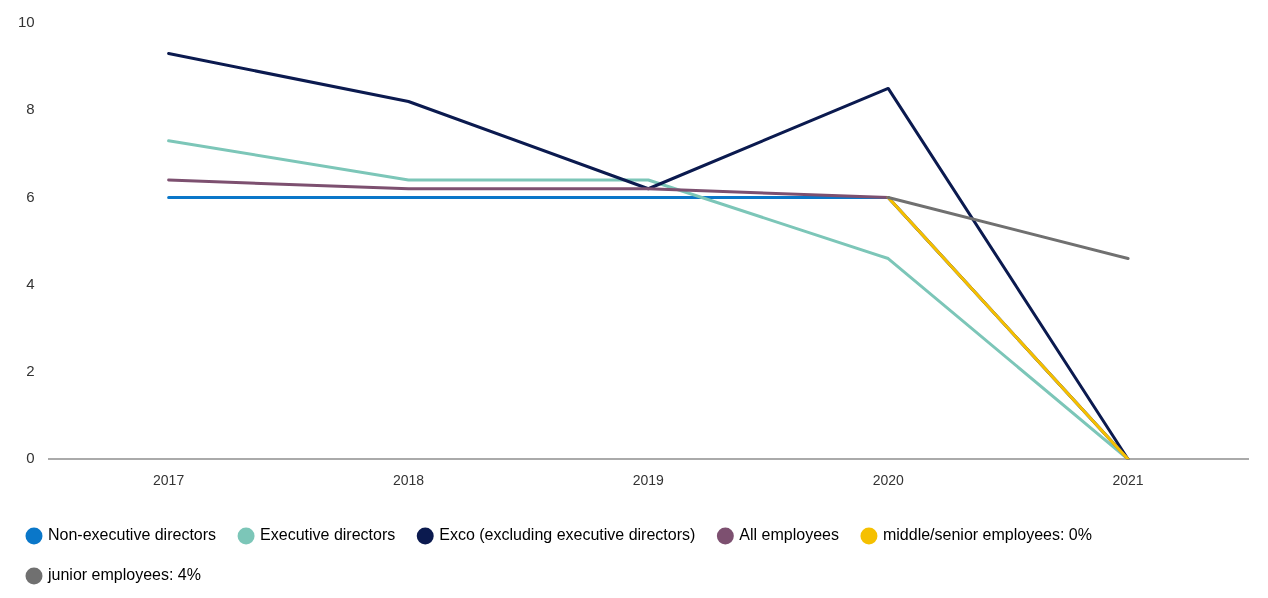 The image size is (1268, 598). I want to click on y-tick-label: 8, so click(30, 109).